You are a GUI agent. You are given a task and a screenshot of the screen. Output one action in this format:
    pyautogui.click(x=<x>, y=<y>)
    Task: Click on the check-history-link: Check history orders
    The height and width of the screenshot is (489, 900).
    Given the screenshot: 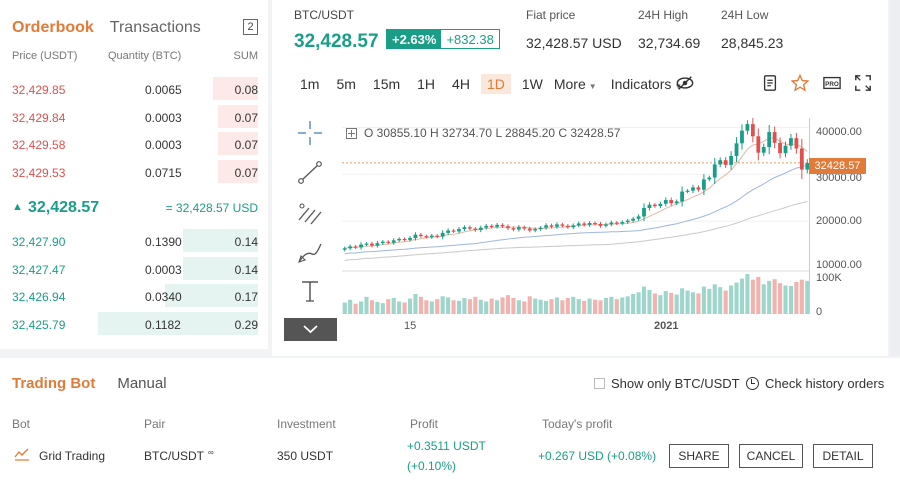 What is the action you would take?
    pyautogui.click(x=815, y=383)
    